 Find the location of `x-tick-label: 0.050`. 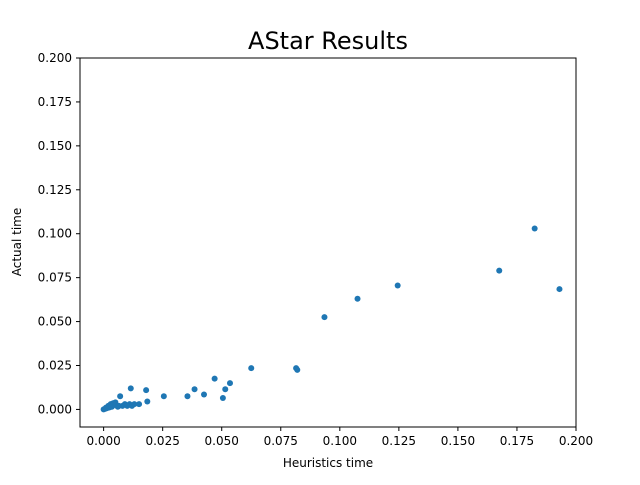

x-tick-label: 0.050 is located at coordinates (222, 441).